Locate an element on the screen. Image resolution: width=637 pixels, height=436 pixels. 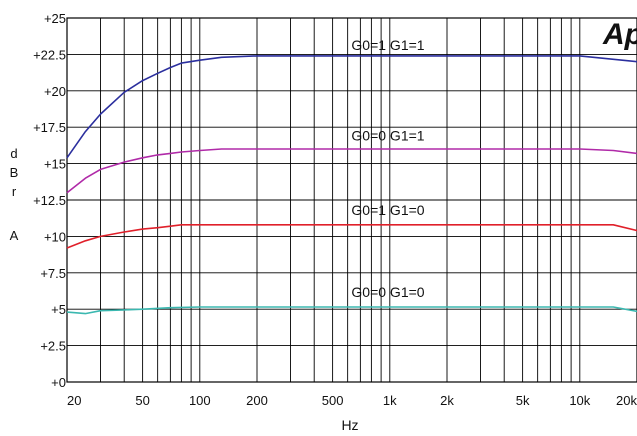
y-tick-label: +17.5 is located at coordinates (49, 127).